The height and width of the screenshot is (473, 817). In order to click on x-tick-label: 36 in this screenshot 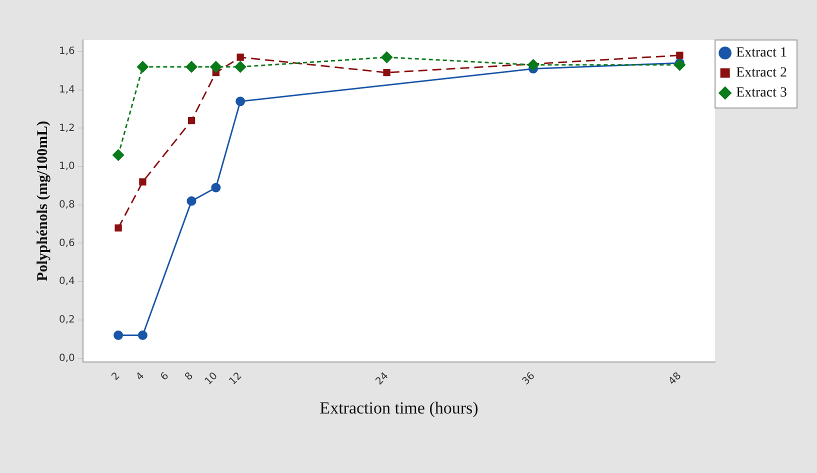, I will do `click(529, 379)`.